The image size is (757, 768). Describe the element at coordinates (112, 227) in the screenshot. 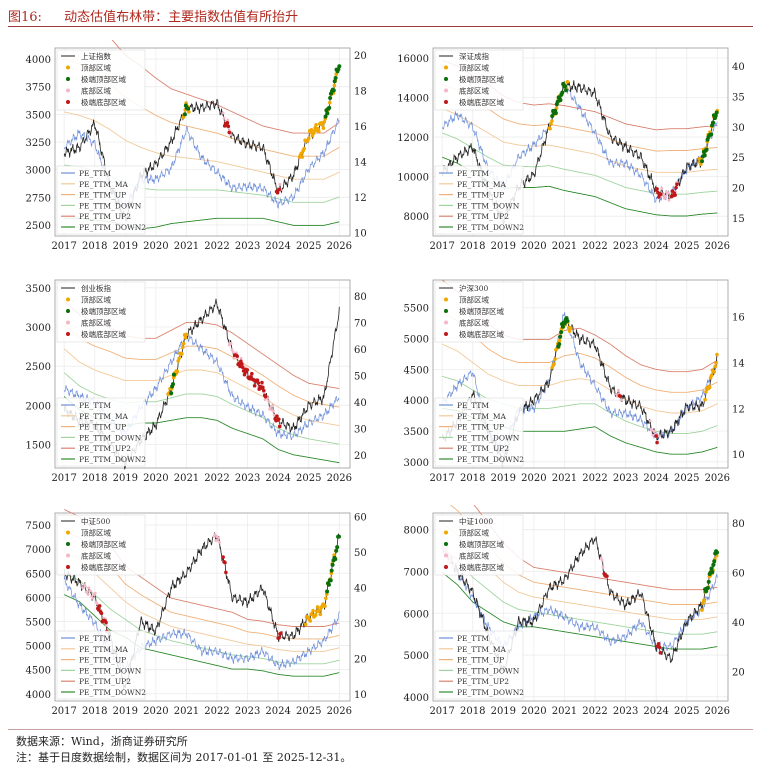

I see `legend-label: PE_TTM_DOWN2` at that location.